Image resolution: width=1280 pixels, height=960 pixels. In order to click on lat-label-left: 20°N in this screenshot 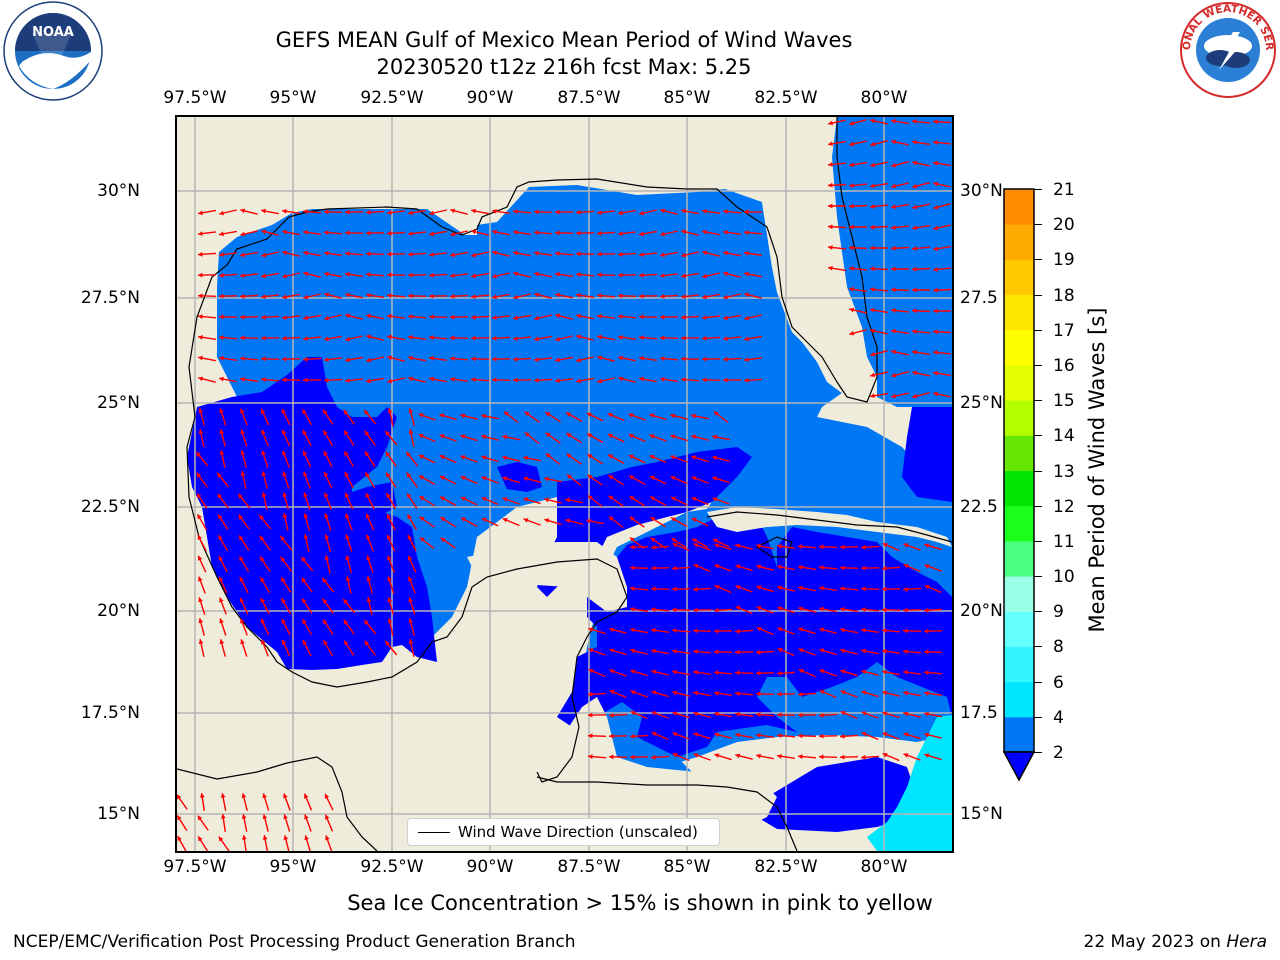, I will do `click(118, 611)`.